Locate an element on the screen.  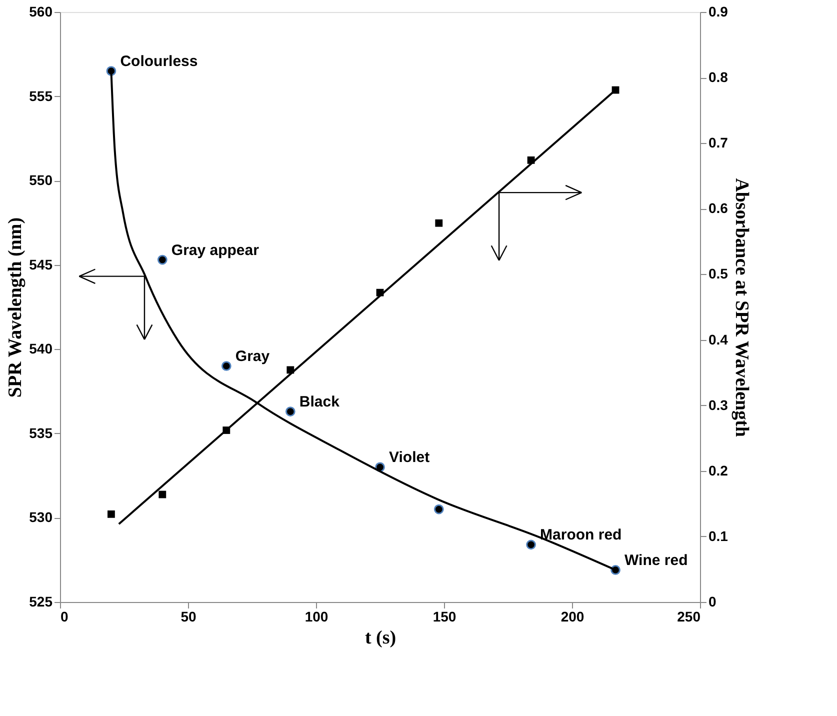
y2-tick-label: 0.2 is located at coordinates (718, 470).